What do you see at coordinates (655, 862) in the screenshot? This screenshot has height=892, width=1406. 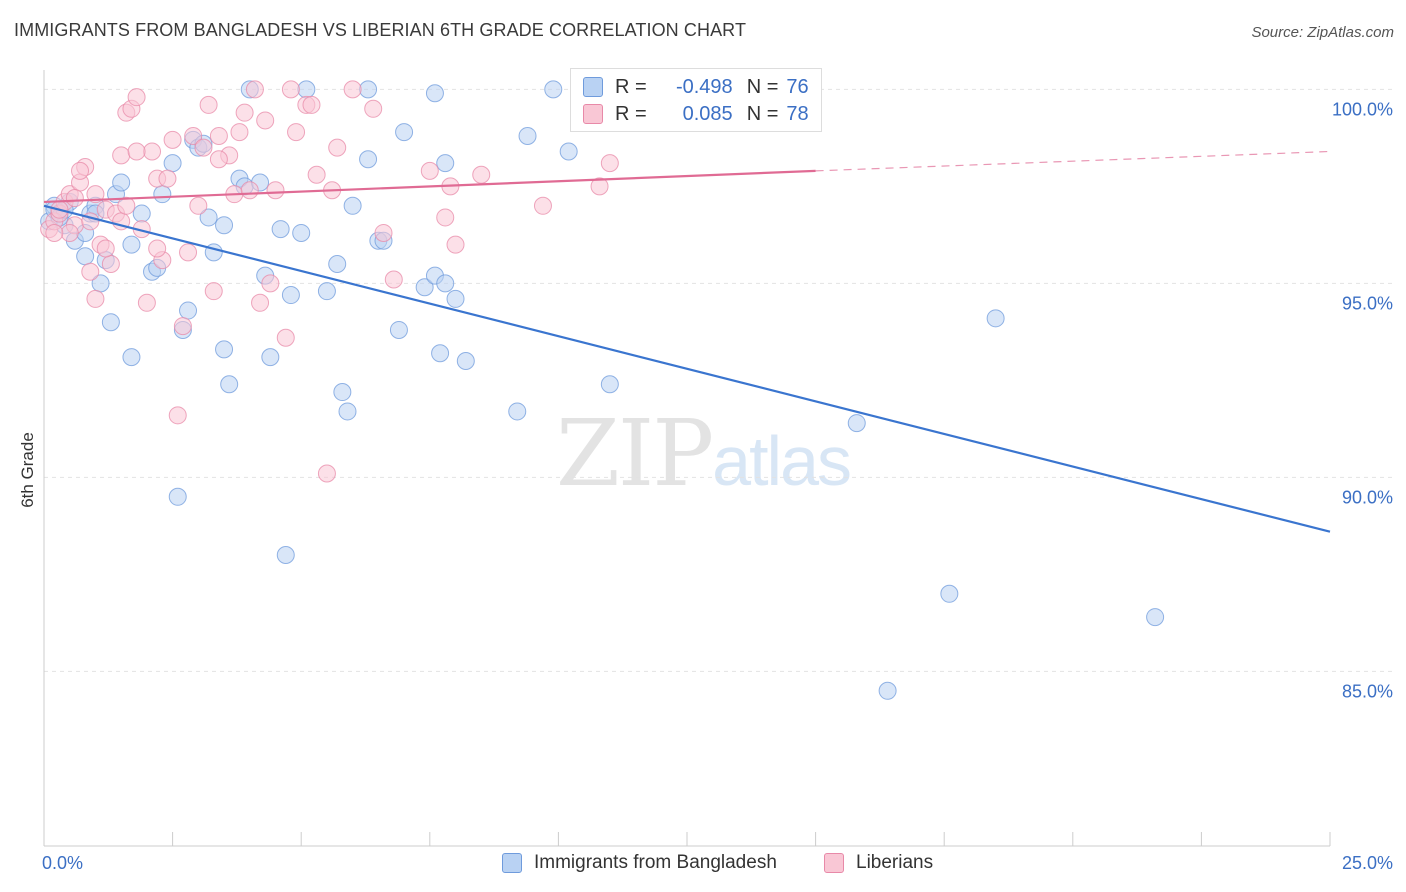 I see `legend-label-bangladesh: Immigrants from Bangladesh` at bounding box center [655, 862].